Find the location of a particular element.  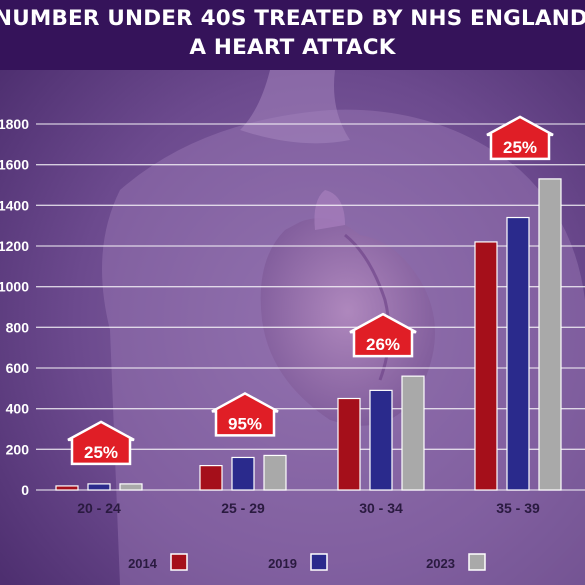

x-tick-label: 20 - 24 is located at coordinates (99, 508).